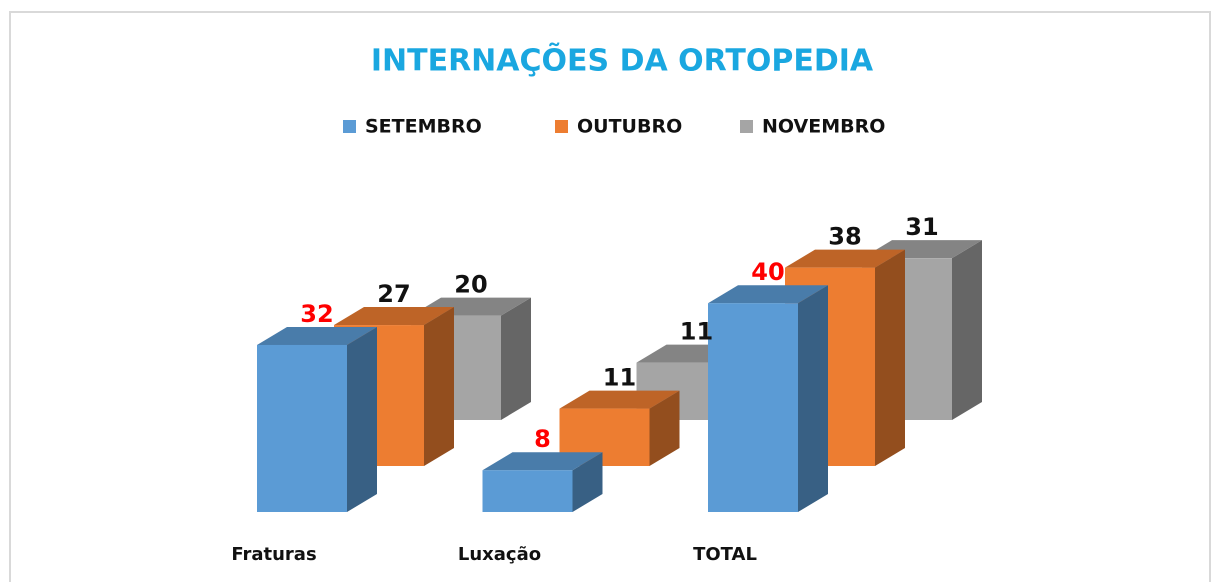 This screenshot has width=1220, height=582. Describe the element at coordinates (470, 285) in the screenshot. I see `data-label: 20` at that location.